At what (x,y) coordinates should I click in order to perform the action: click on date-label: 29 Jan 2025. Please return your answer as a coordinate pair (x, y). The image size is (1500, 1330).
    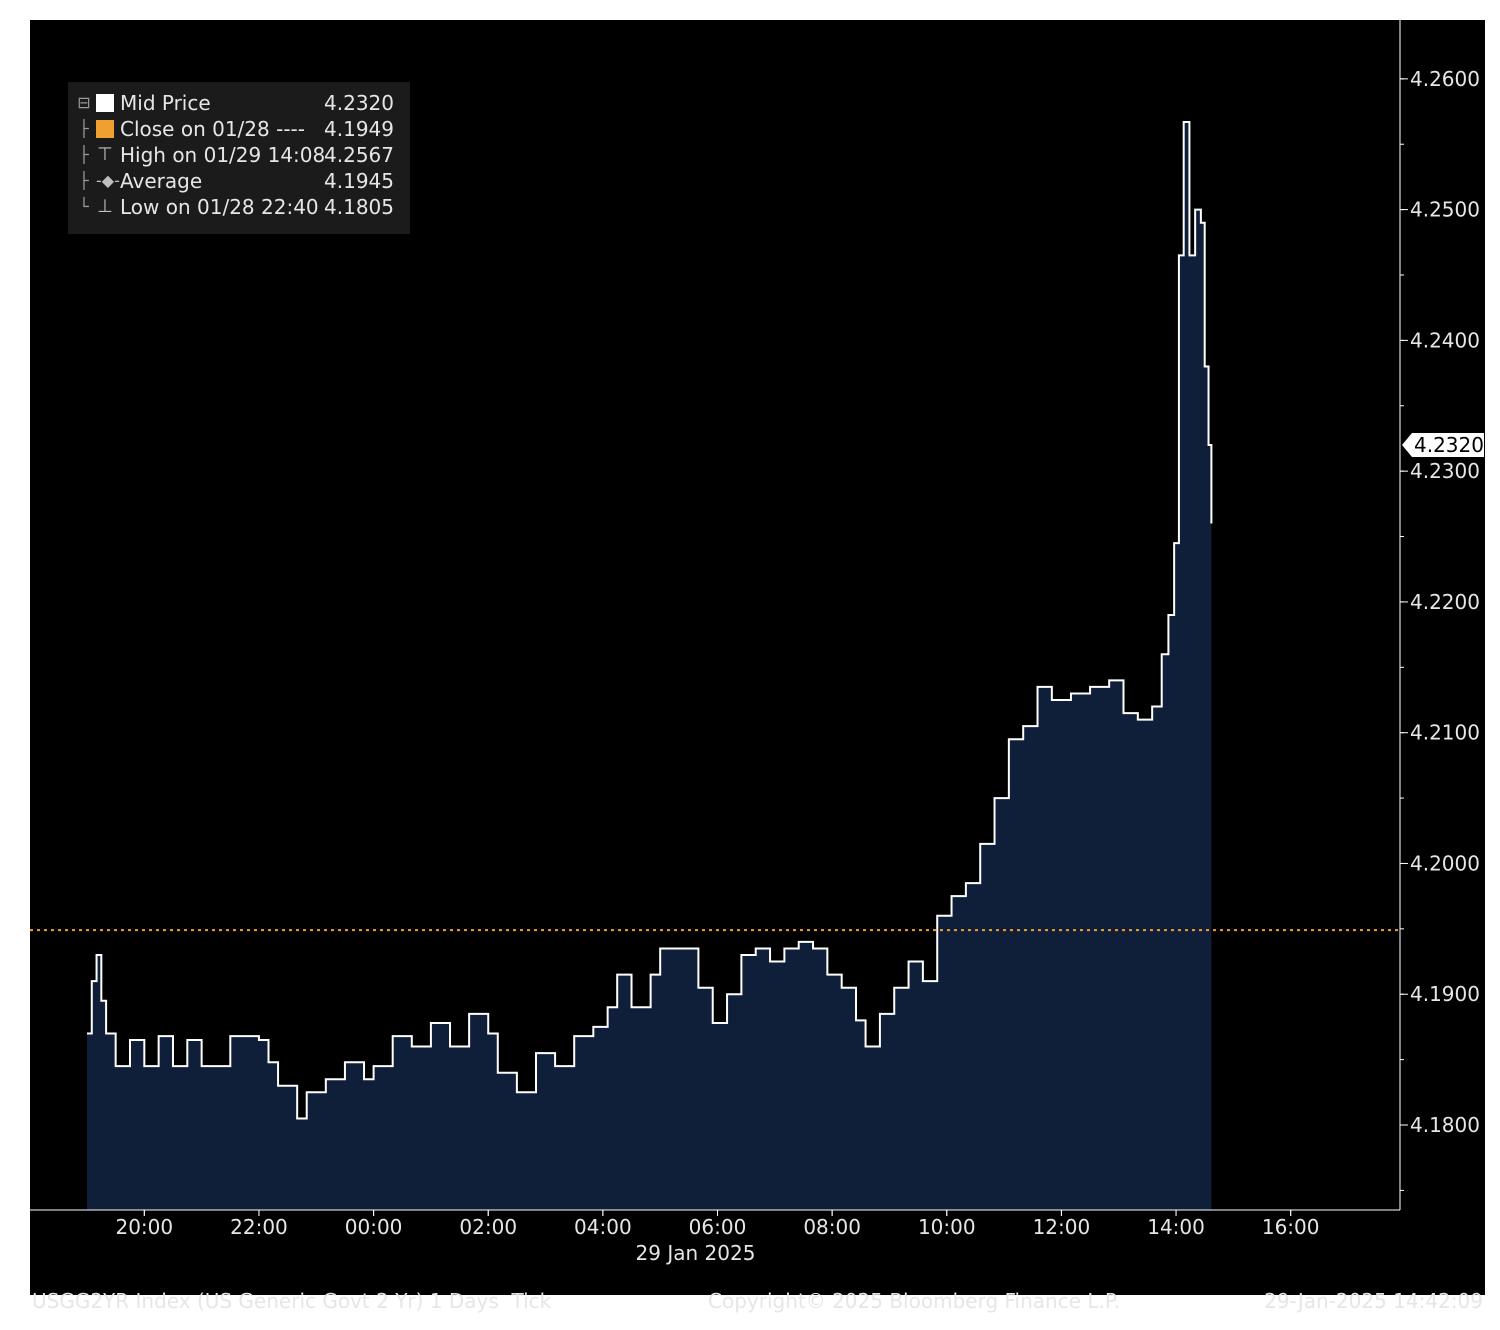
    Looking at the image, I should click on (696, 1253).